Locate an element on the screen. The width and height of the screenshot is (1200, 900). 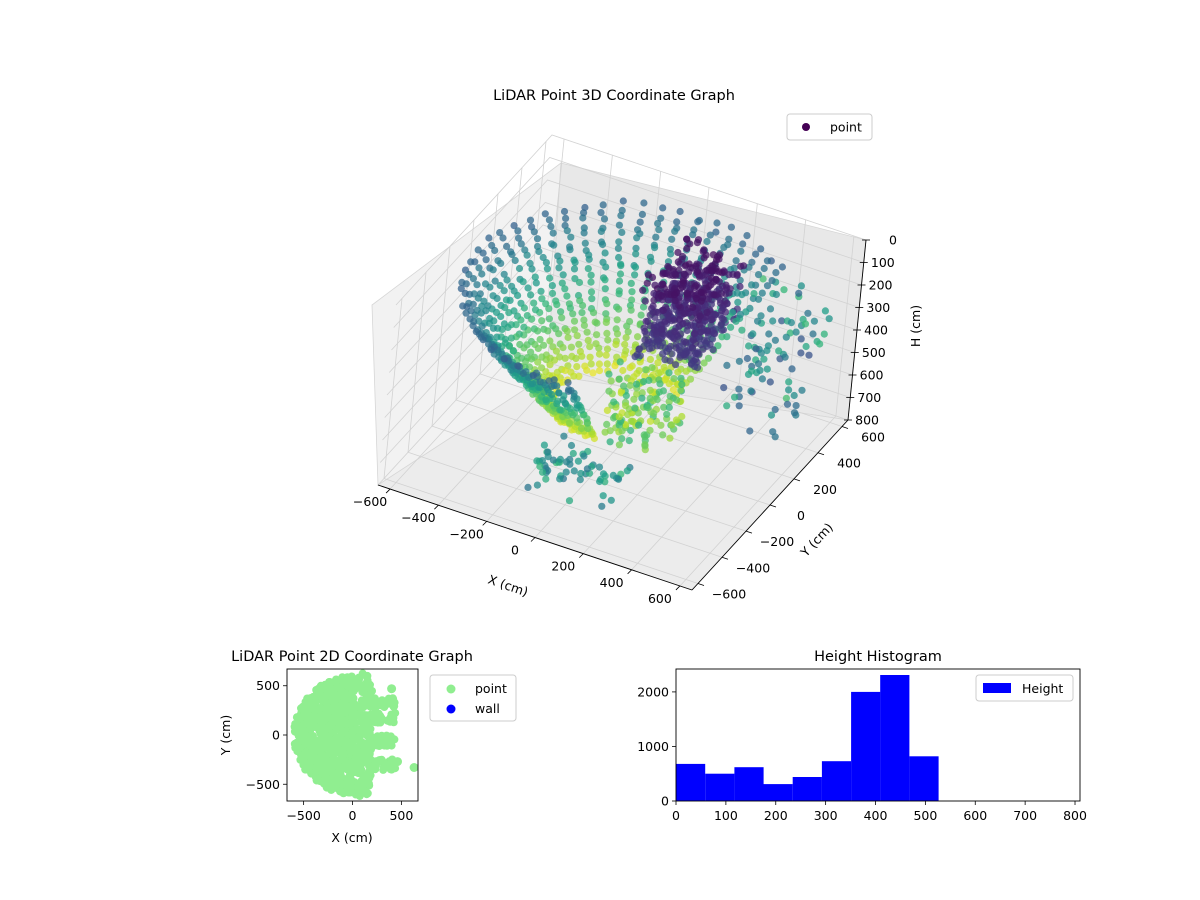
legend-2d: point wall is located at coordinates (473, 698).